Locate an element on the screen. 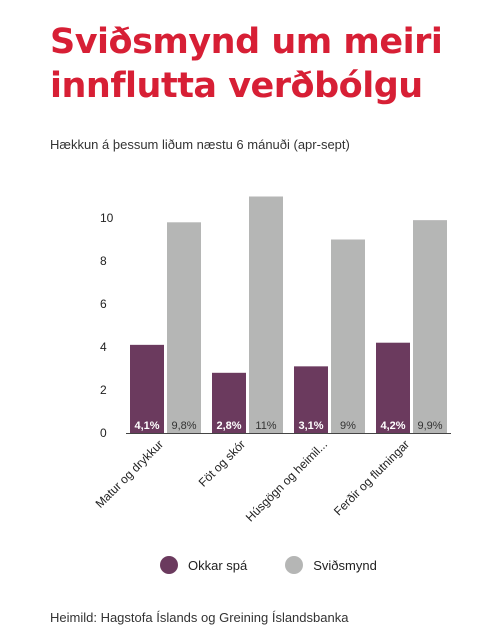 The height and width of the screenshot is (642, 503). x-tick-label: Föt og skór is located at coordinates (222, 463).